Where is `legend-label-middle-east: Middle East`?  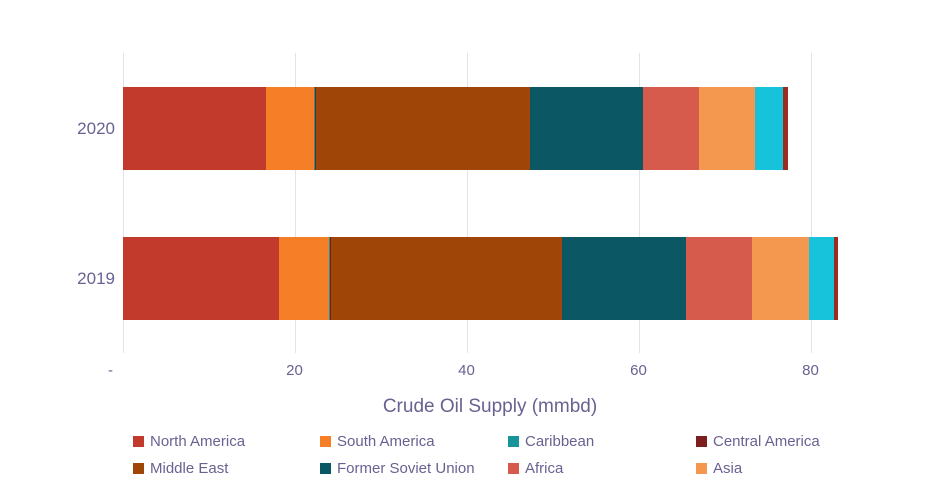 legend-label-middle-east: Middle East is located at coordinates (189, 468).